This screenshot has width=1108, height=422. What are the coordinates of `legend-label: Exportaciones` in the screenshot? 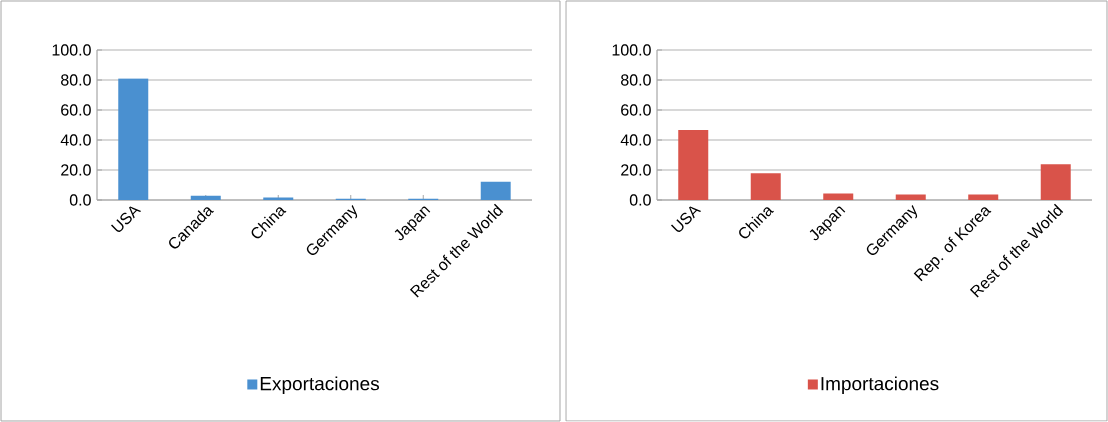 It's located at (319, 385).